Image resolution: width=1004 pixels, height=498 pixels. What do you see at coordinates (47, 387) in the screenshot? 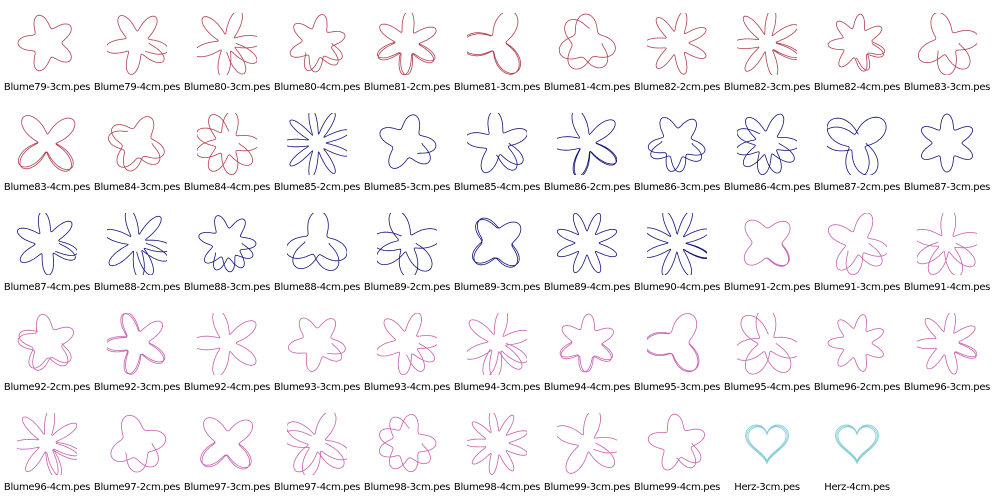
I see `file-name: Blume92-2cm.pes` at bounding box center [47, 387].